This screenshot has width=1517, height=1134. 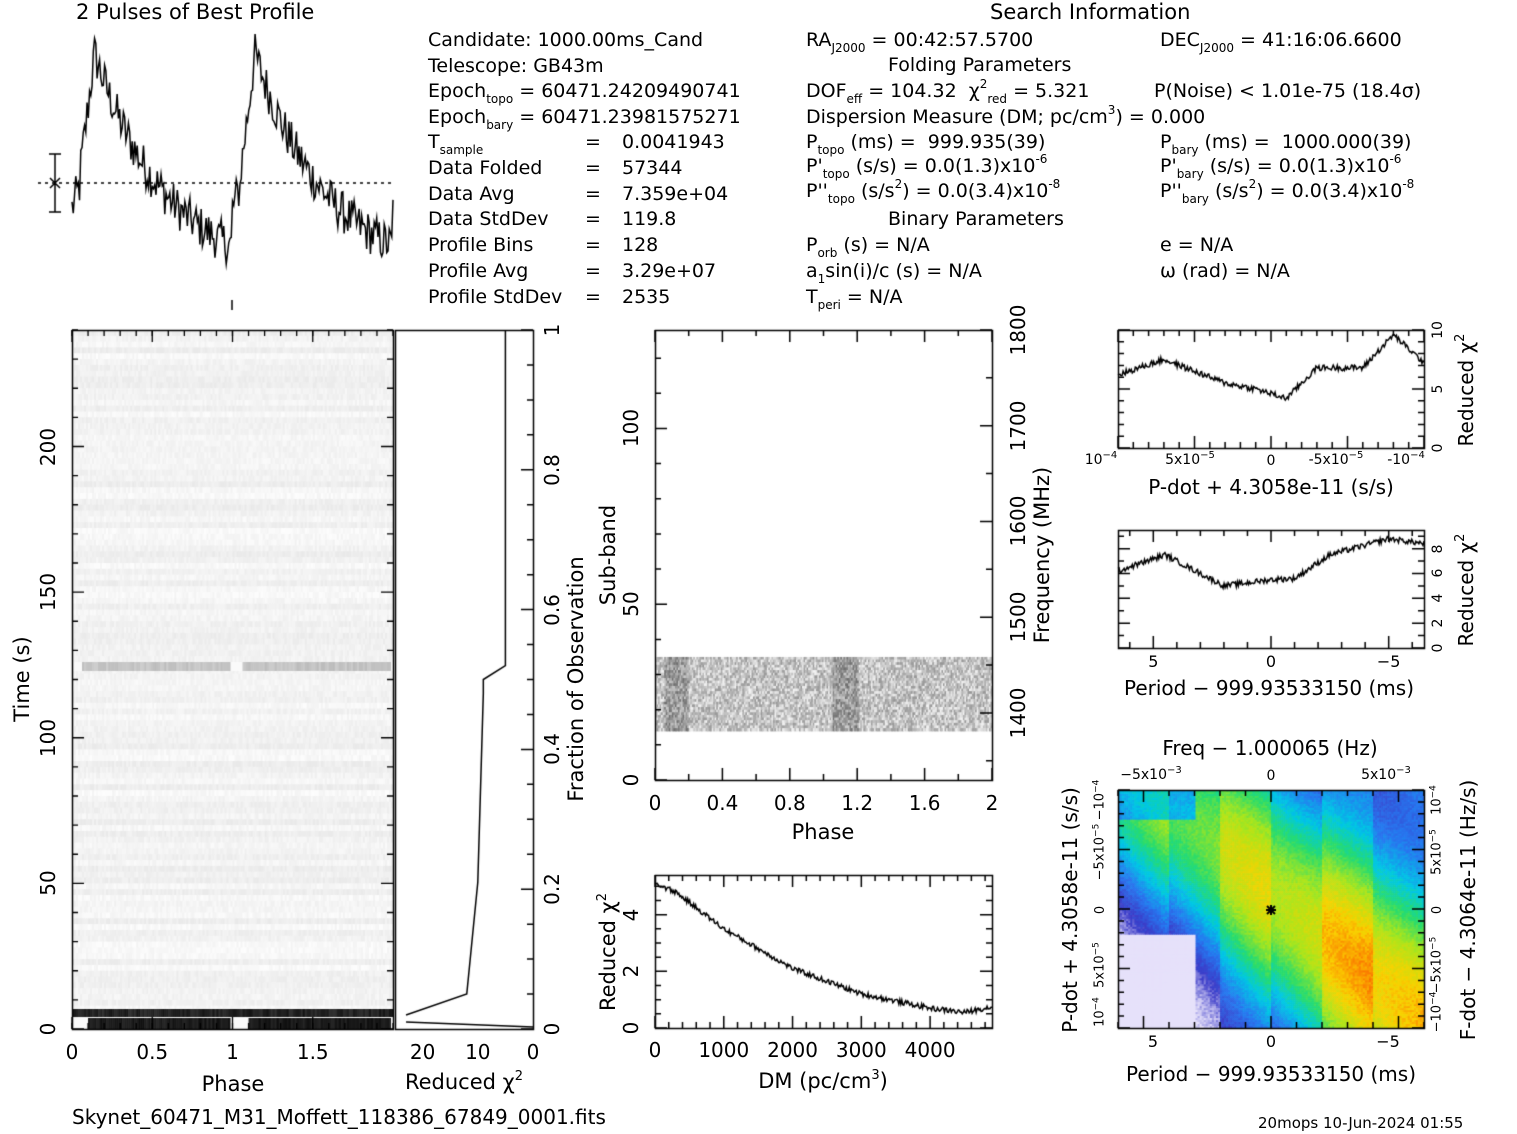 I want to click on pdot-bary-value: 0.0(1.3)x10, so click(x=1334, y=166).